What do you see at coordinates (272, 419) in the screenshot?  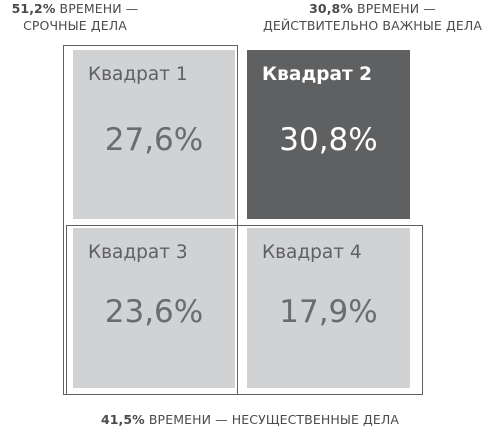 I see `caption-unimportant-text: ВРЕМЕНИ — НЕСУЩЕСТВЕННЫЕ ДЕЛА` at bounding box center [272, 419].